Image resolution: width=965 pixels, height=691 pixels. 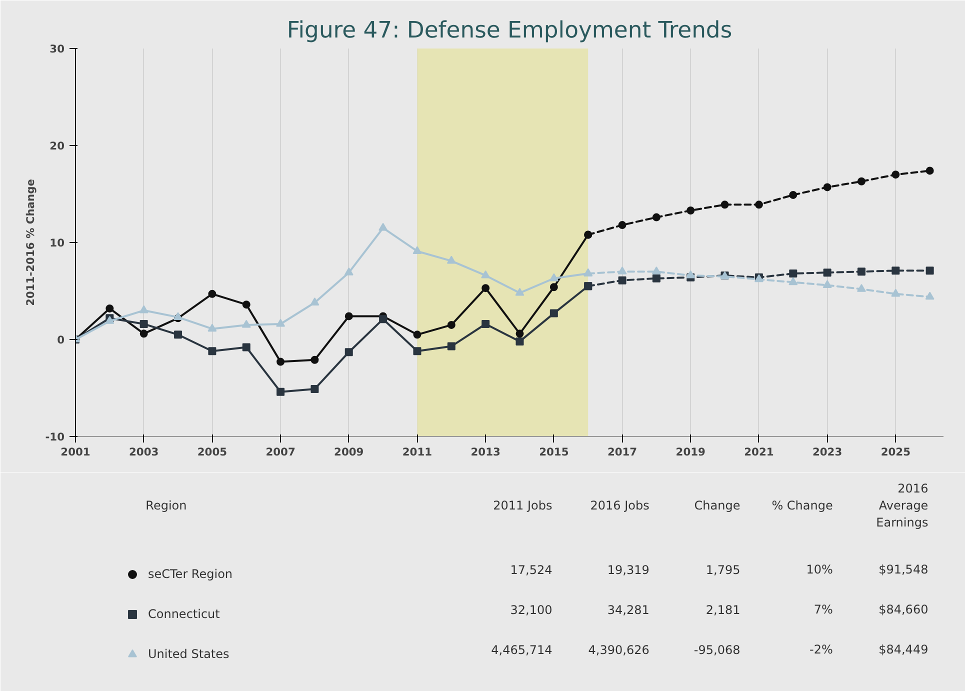 What do you see at coordinates (189, 654) in the screenshot?
I see `legend-label: United States` at bounding box center [189, 654].